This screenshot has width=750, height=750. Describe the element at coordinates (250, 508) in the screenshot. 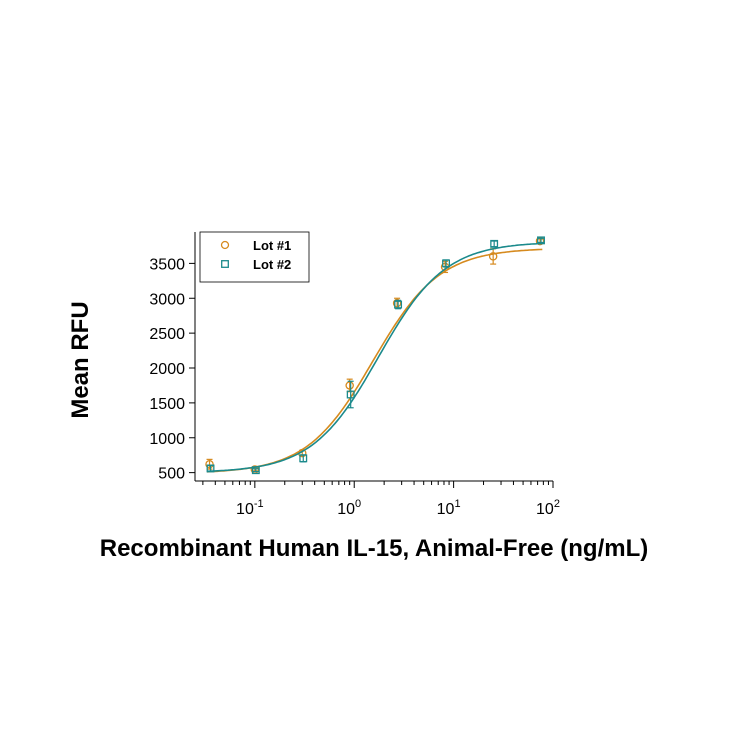

I see `x-tick-label: 10⁻¹` at that location.